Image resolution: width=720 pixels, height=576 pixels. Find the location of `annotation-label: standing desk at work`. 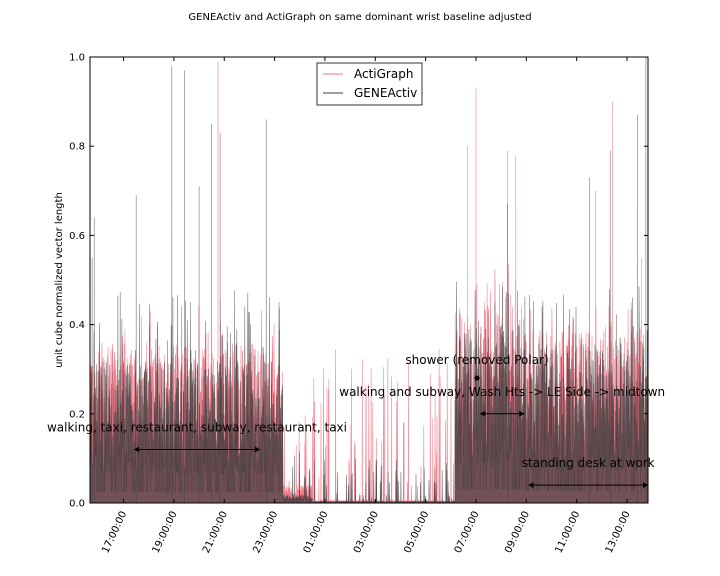

annotation-label: standing desk at work is located at coordinates (588, 463).